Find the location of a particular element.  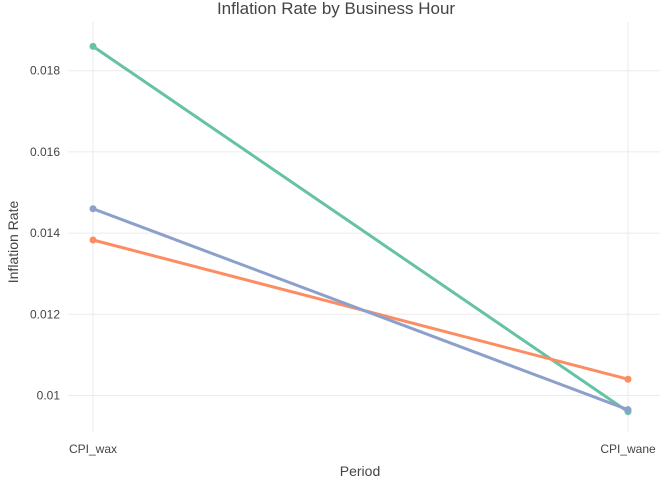

x-axis-title: Period is located at coordinates (360, 471).